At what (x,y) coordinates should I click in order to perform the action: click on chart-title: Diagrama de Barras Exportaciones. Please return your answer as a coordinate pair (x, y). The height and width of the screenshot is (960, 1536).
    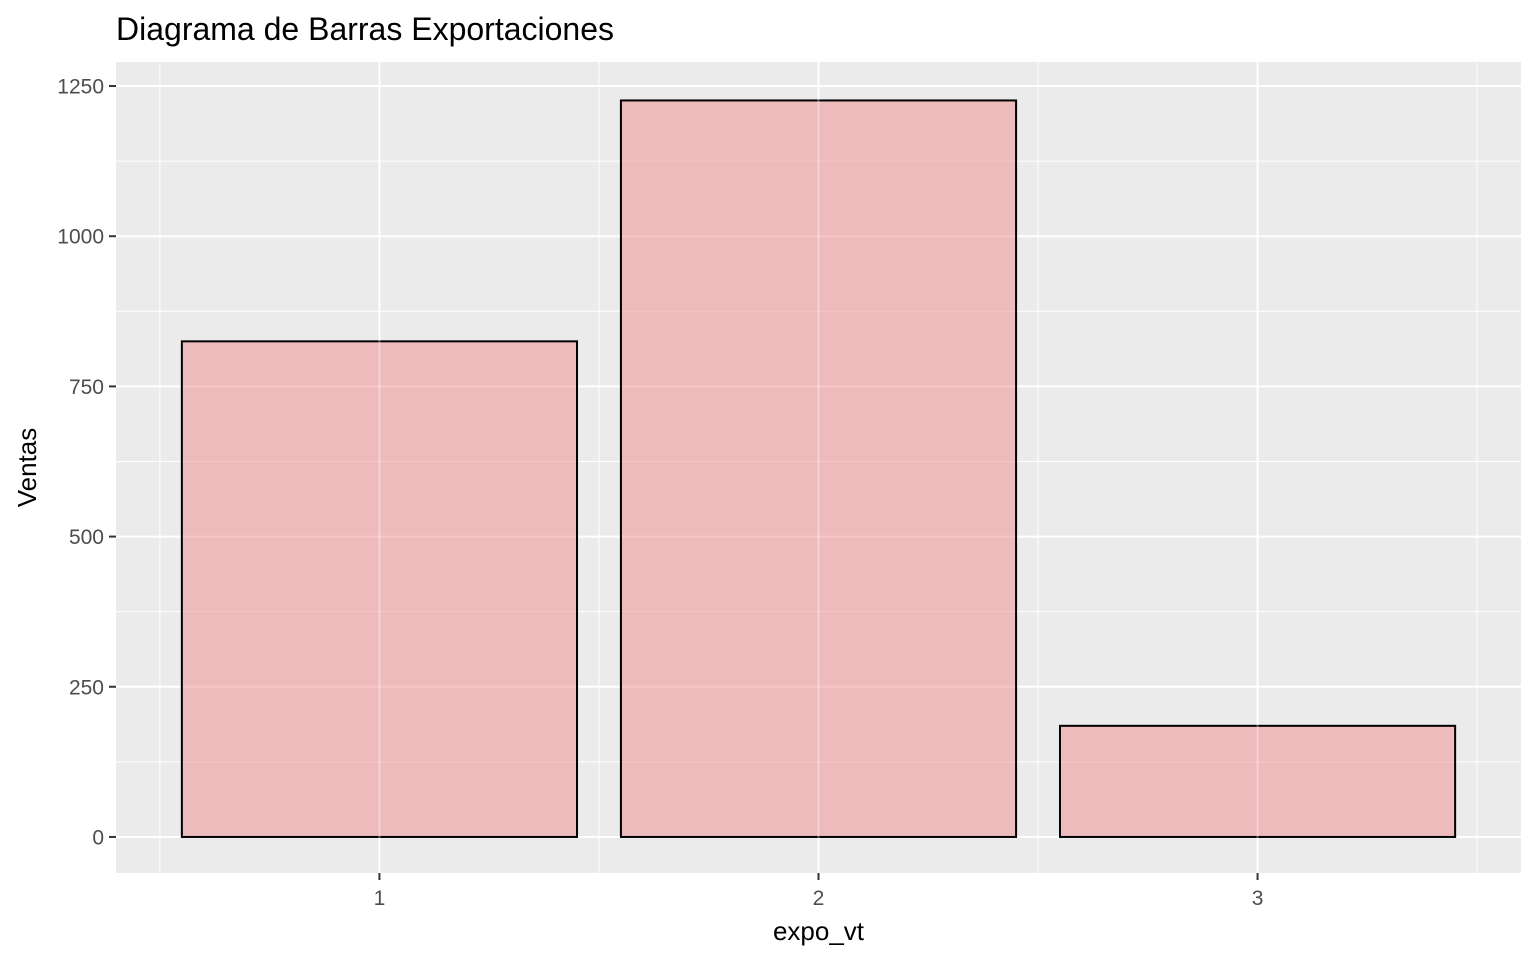
    Looking at the image, I should click on (365, 29).